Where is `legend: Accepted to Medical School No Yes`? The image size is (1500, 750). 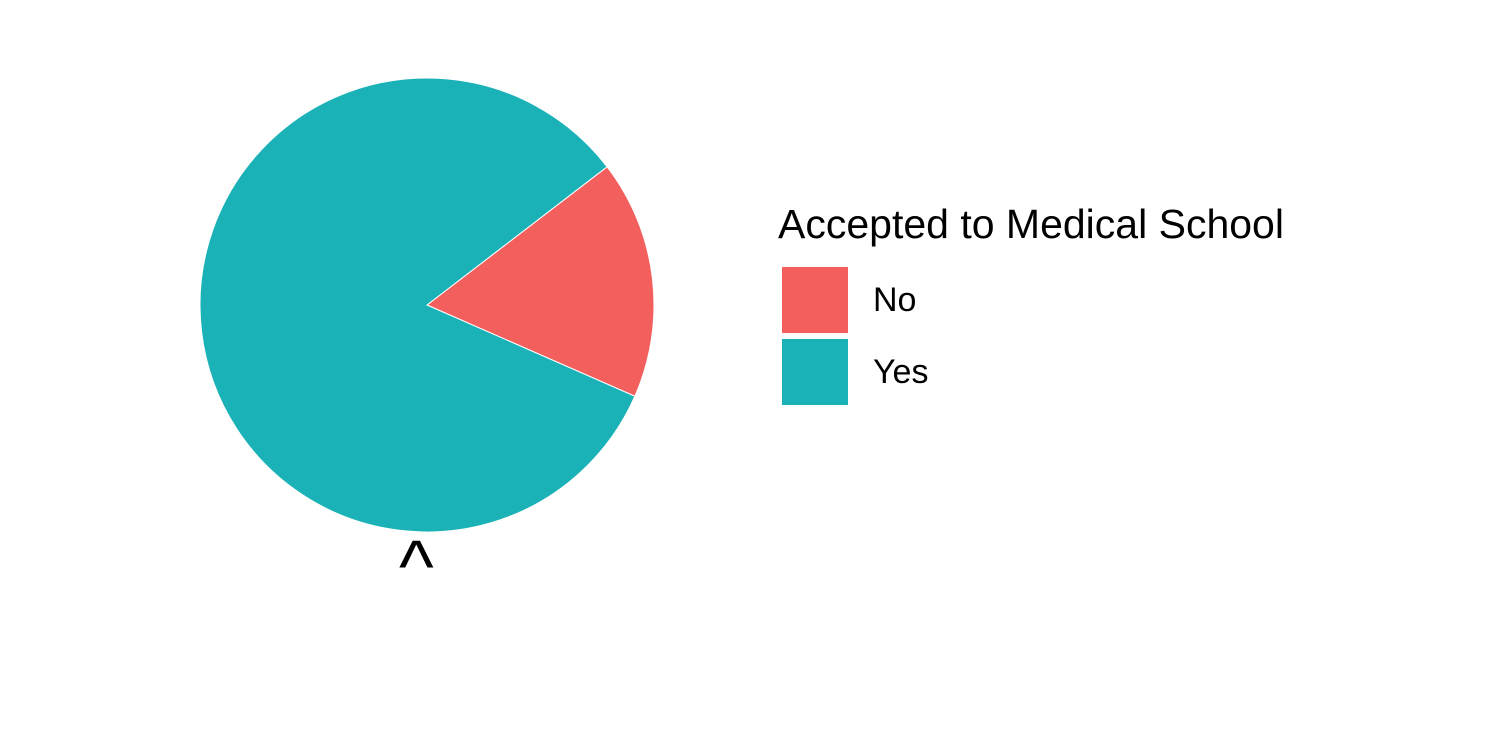
legend: Accepted to Medical School No Yes is located at coordinates (1031, 305).